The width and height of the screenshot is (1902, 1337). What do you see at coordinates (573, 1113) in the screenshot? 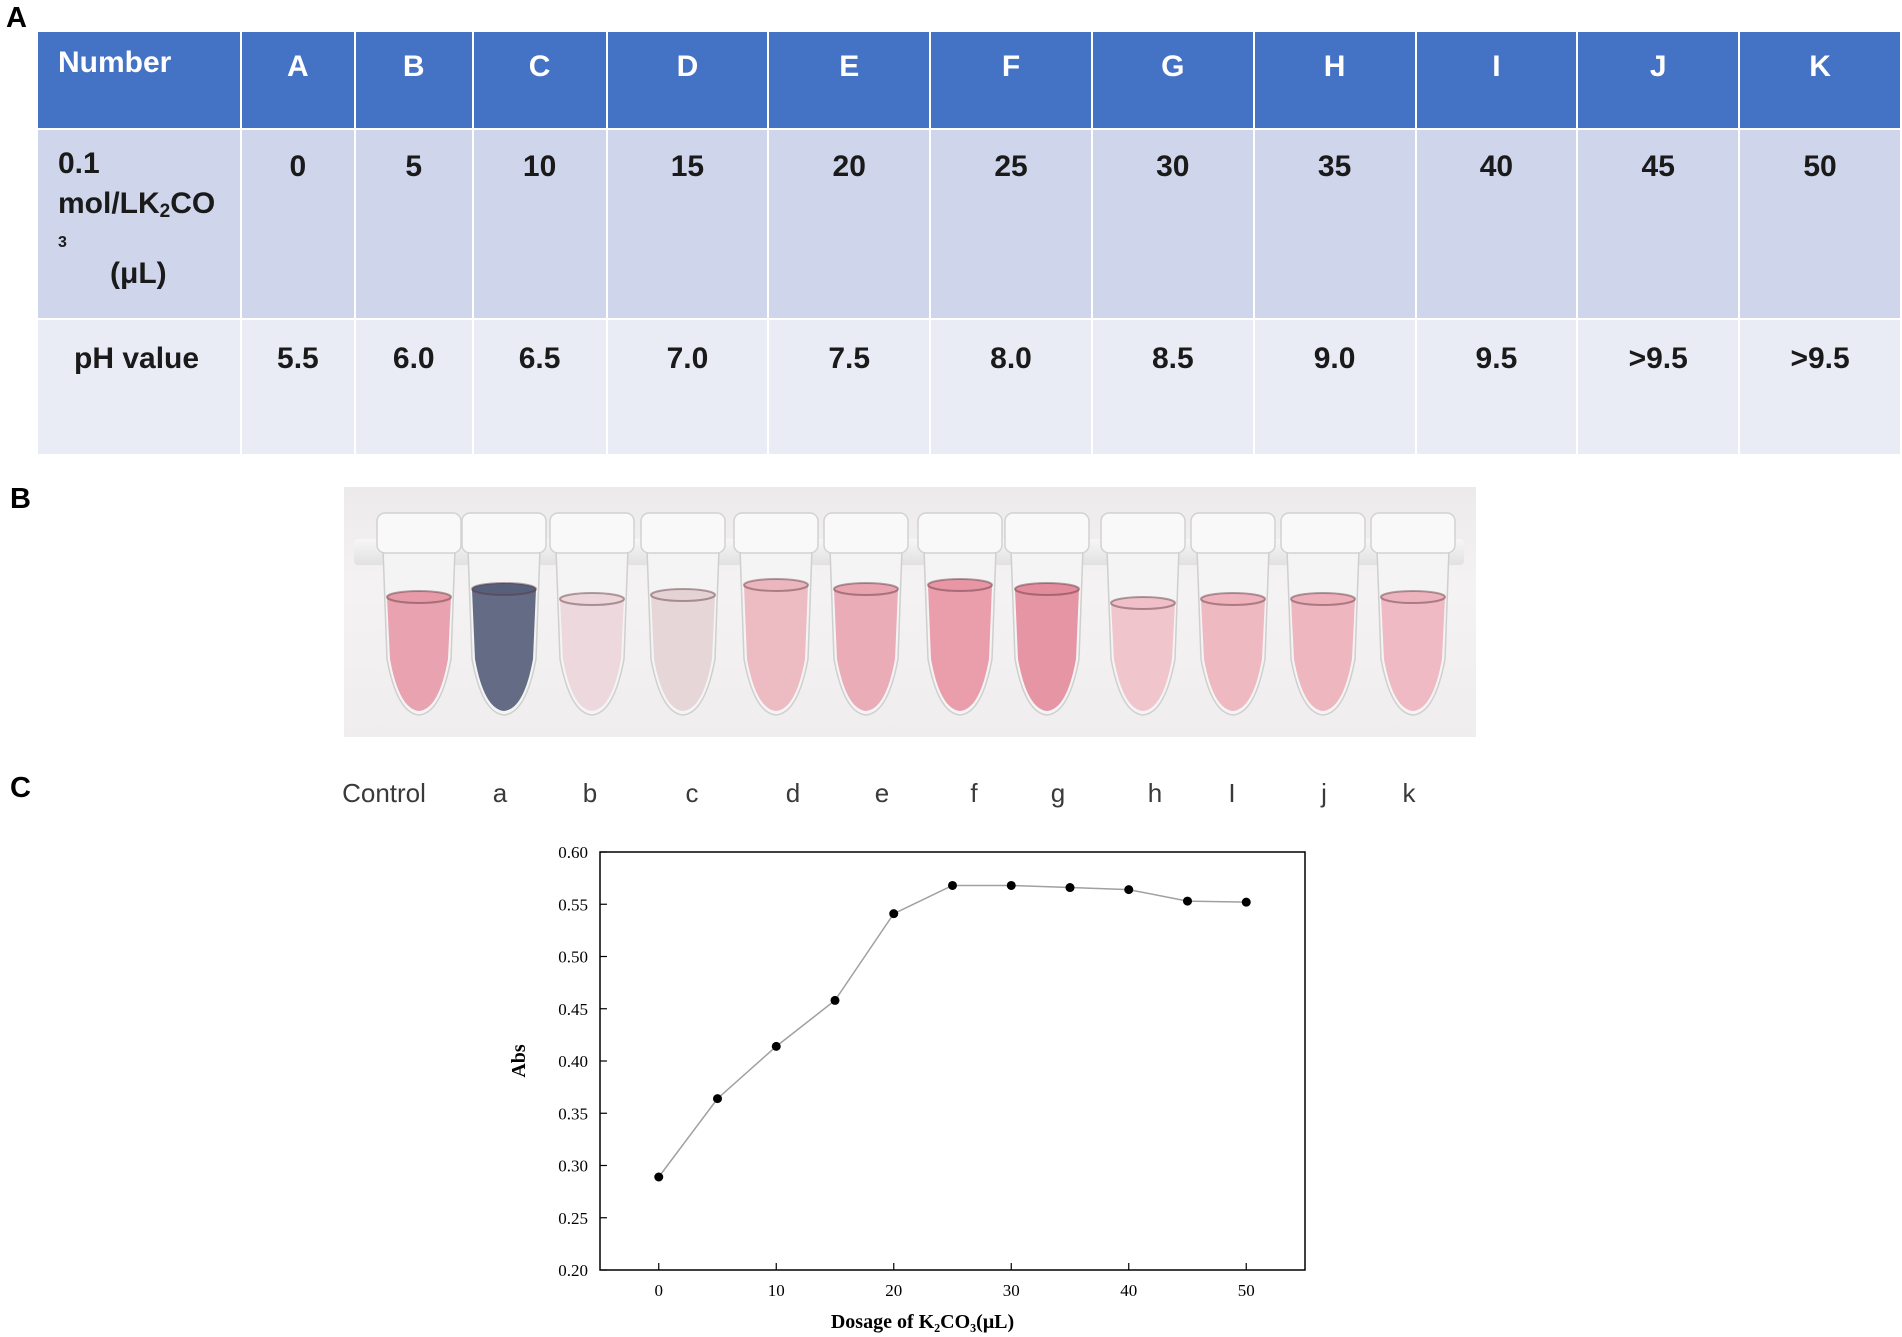
I see `y-tick-label: 0.35` at bounding box center [573, 1113].